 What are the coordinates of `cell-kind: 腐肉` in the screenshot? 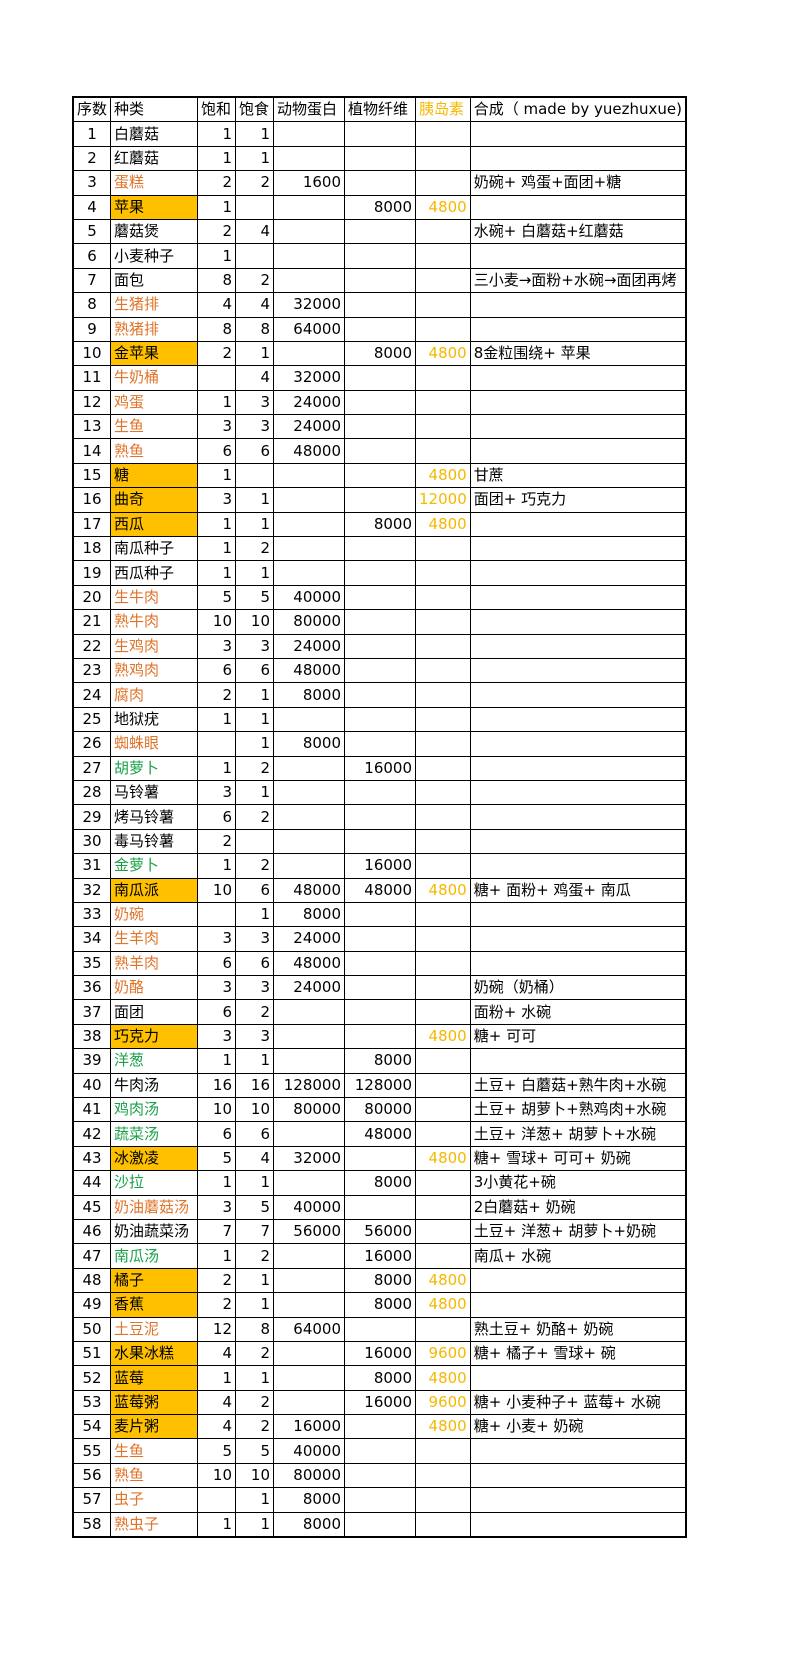 It's located at (154, 695).